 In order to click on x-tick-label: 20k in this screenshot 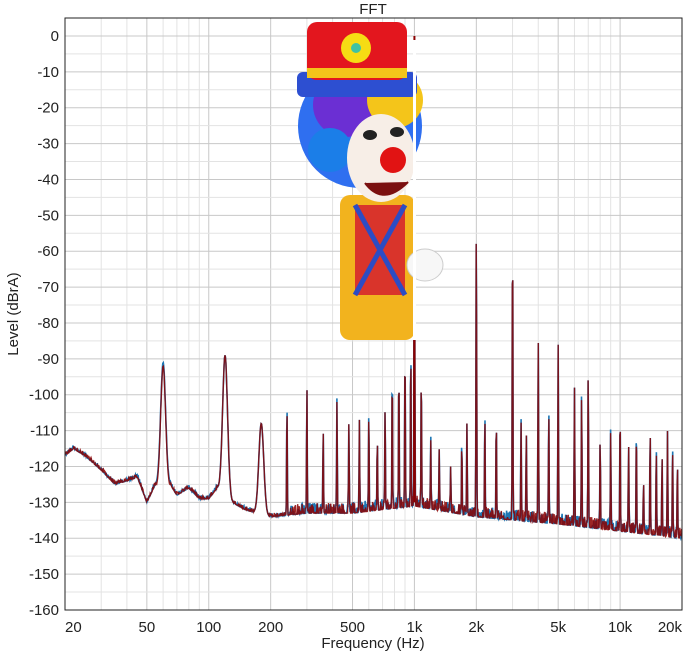, I will do `click(670, 627)`.